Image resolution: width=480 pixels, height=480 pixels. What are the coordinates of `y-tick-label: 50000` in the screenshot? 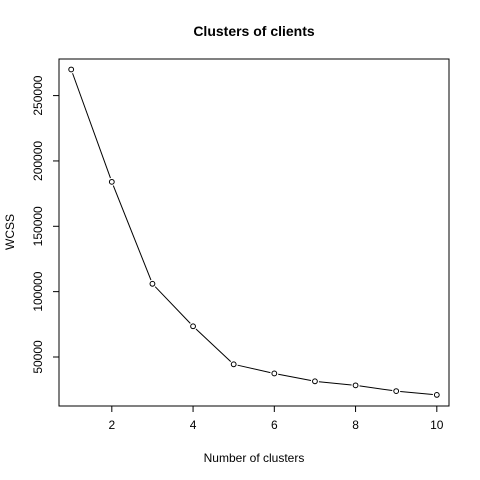 It's located at (38, 357).